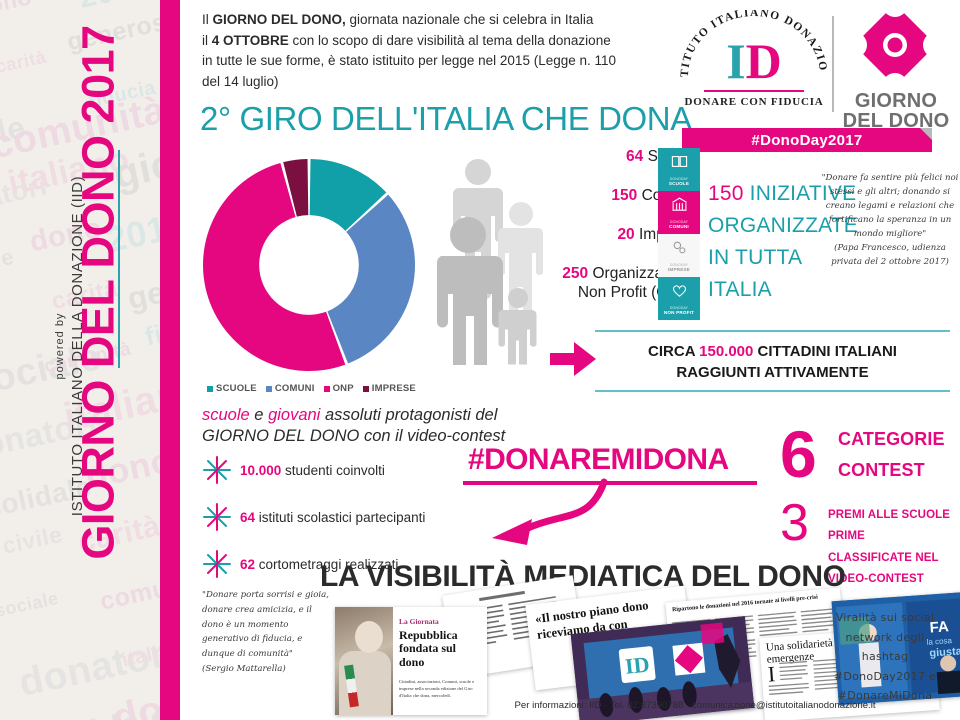 The height and width of the screenshot is (720, 960). What do you see at coordinates (674, 351) in the screenshot?
I see `circa-pre: CIRCA` at bounding box center [674, 351].